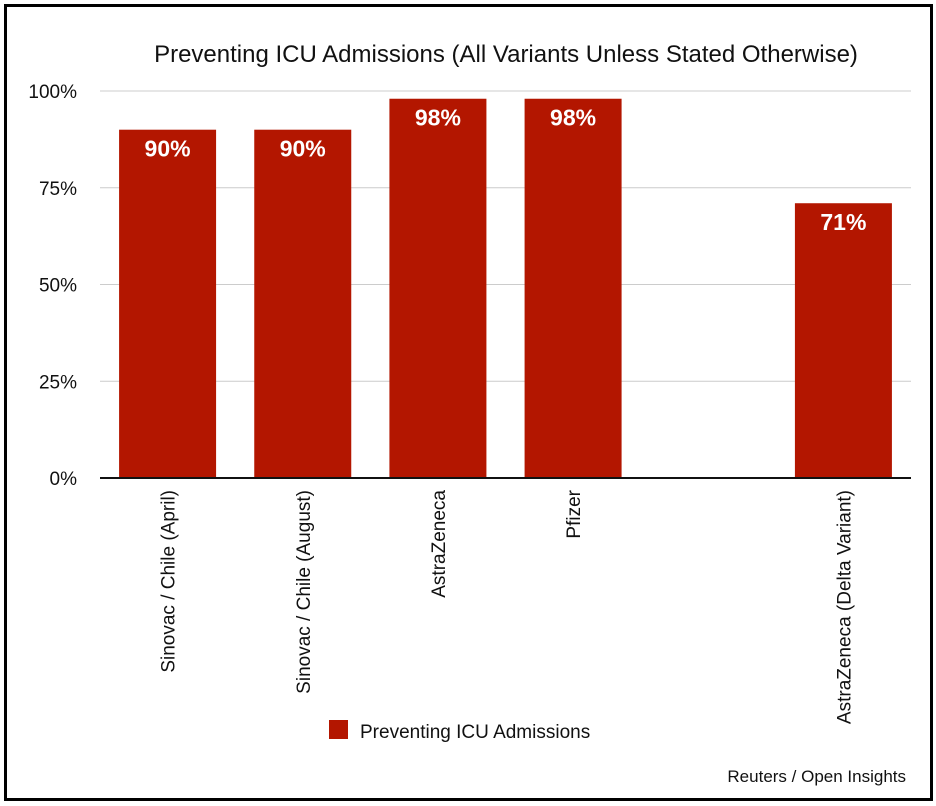  What do you see at coordinates (506, 170) in the screenshot?
I see `bar-value-labels: 90% 90% 98% 98% 71%` at bounding box center [506, 170].